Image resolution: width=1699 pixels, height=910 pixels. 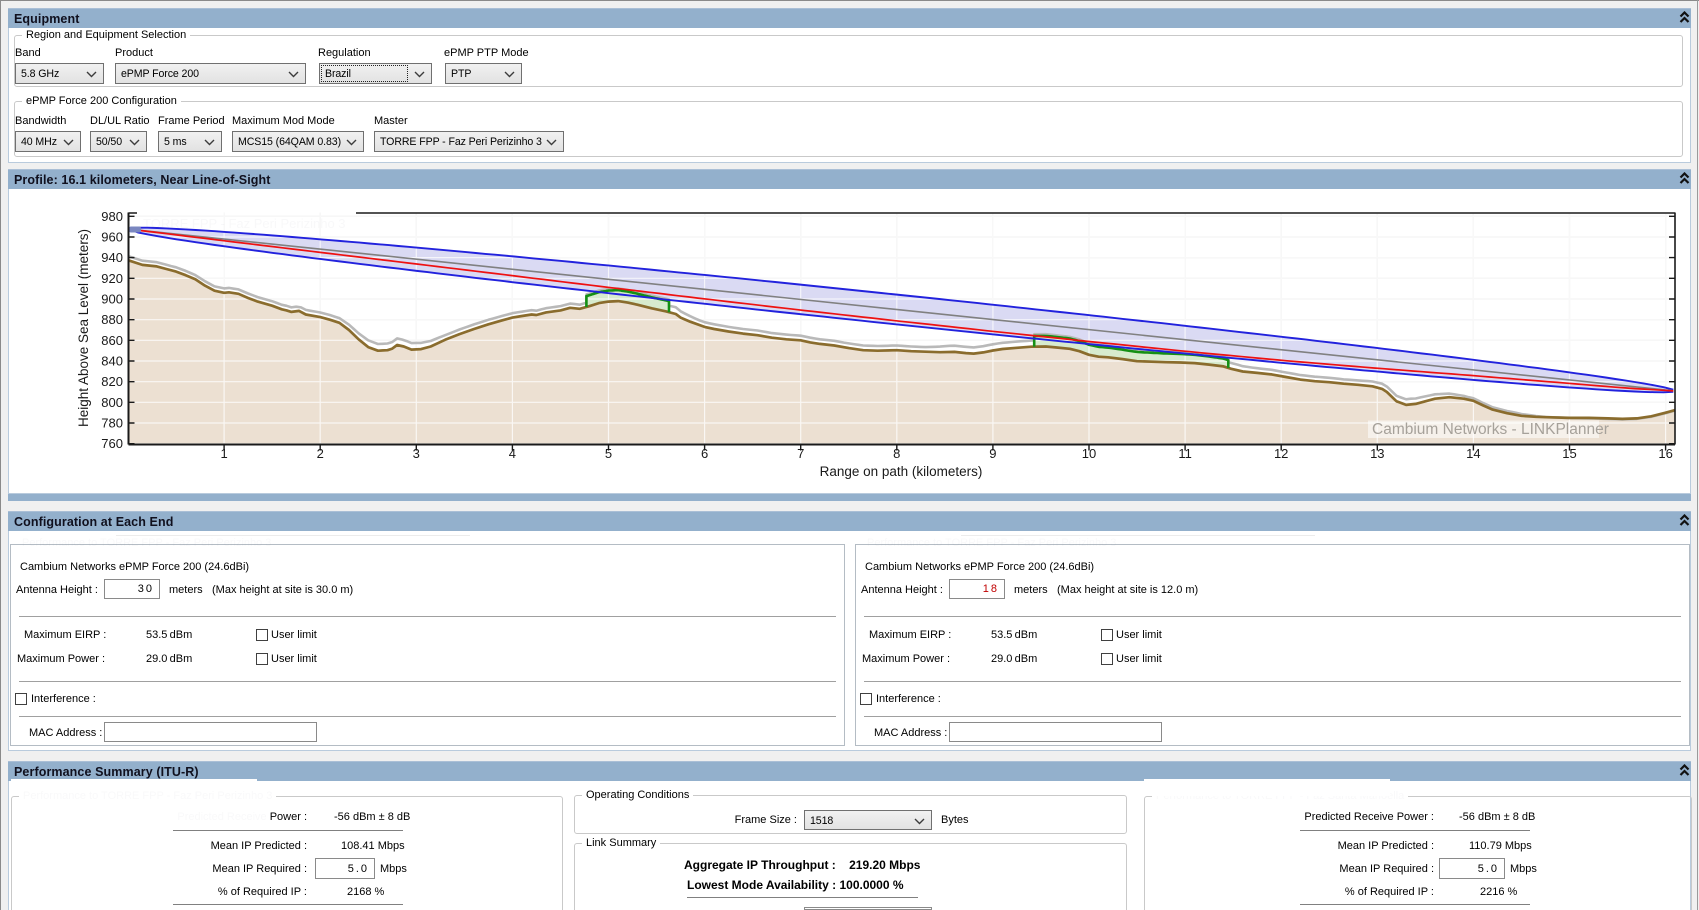 I want to click on svg-text: 920, so click(x=112, y=278).